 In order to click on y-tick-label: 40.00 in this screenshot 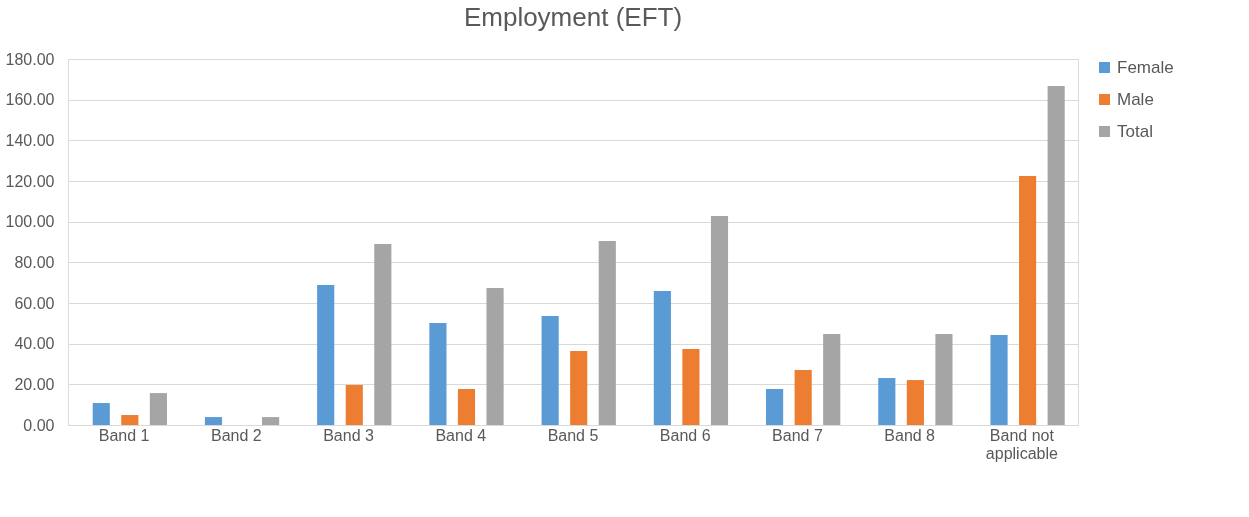, I will do `click(34, 344)`.